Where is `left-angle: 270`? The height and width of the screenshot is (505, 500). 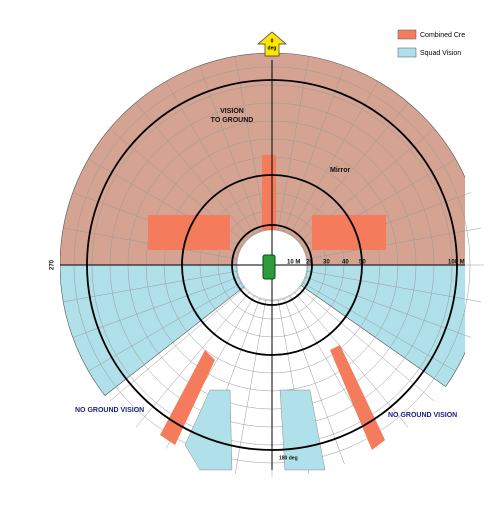 left-angle: 270 is located at coordinates (53, 264).